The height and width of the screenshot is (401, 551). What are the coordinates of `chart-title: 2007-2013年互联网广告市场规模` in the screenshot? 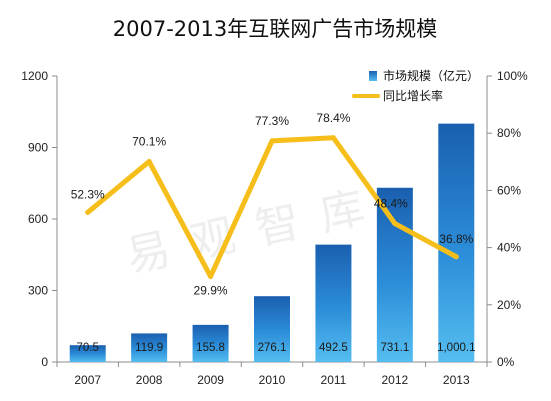 It's located at (275, 29).